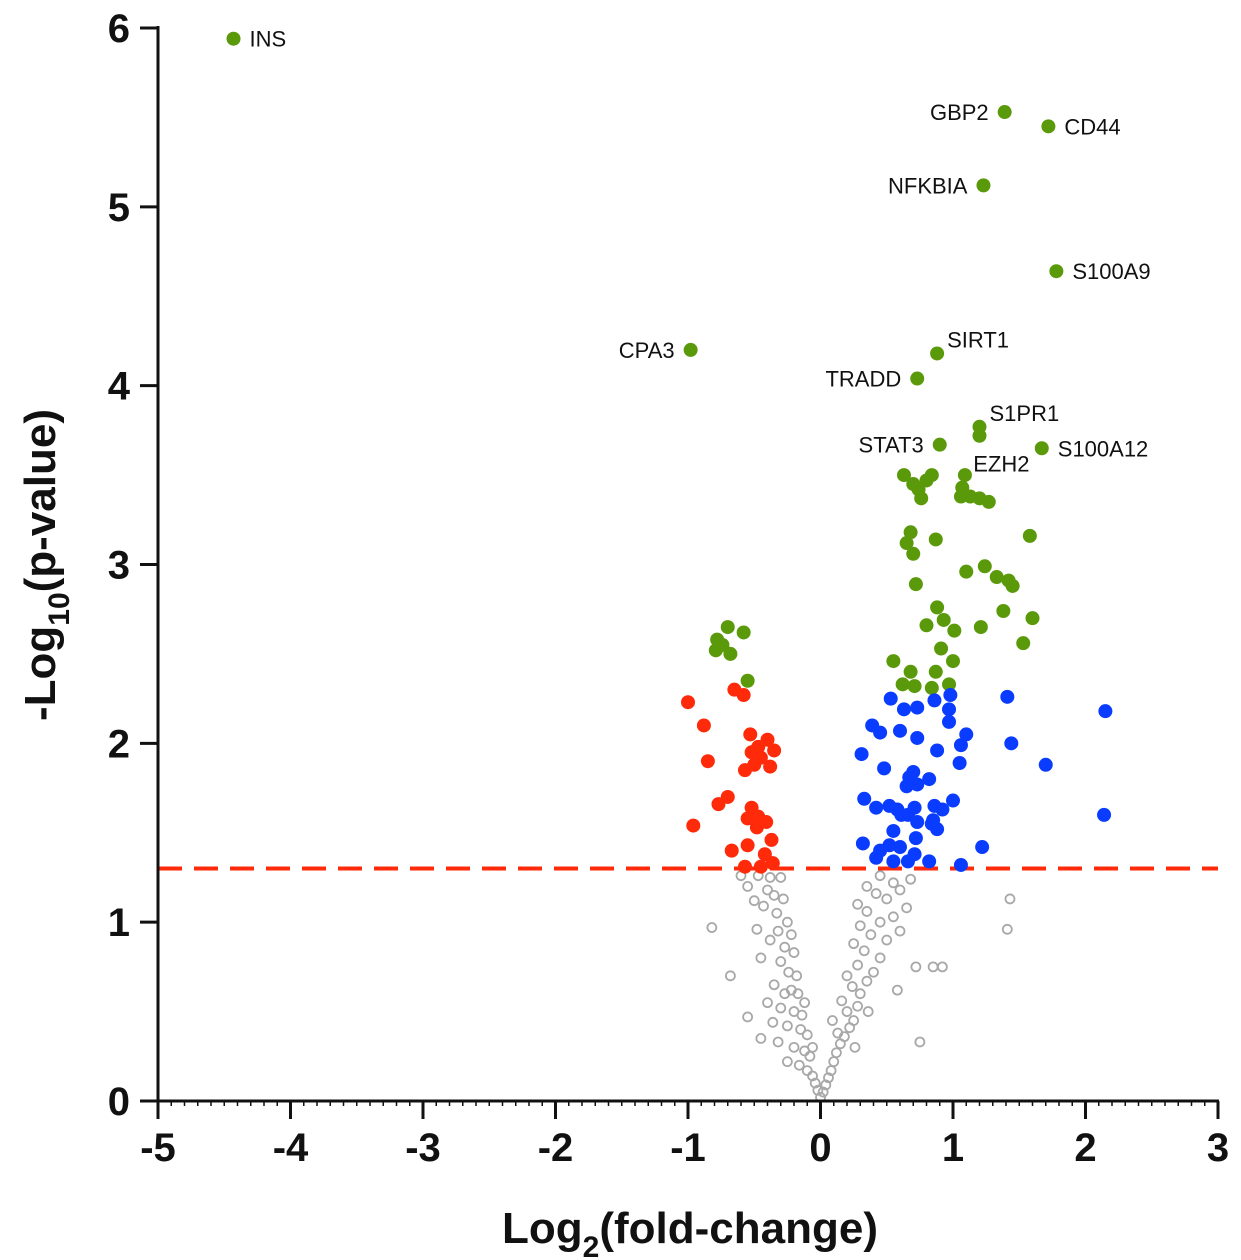 This screenshot has width=1241, height=1260. Describe the element at coordinates (647, 350) in the screenshot. I see `gene-label: CPA3` at that location.